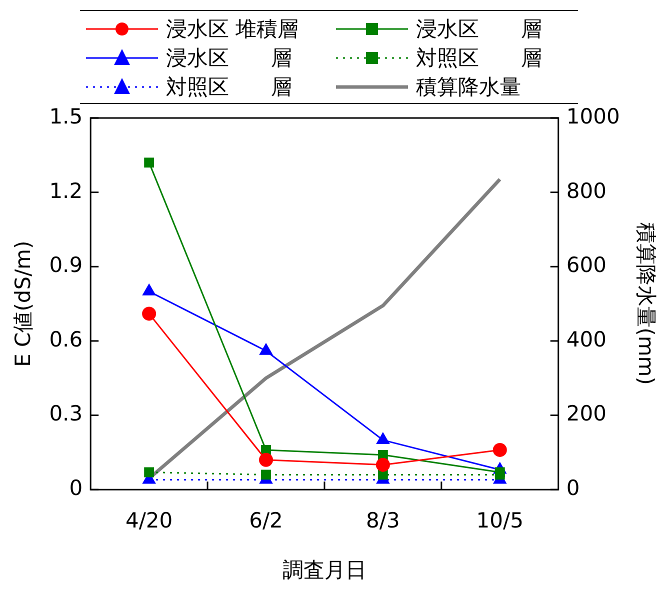 The image size is (669, 592). Describe the element at coordinates (324, 570) in the screenshot. I see `x-axis-title: 調査月日` at that location.